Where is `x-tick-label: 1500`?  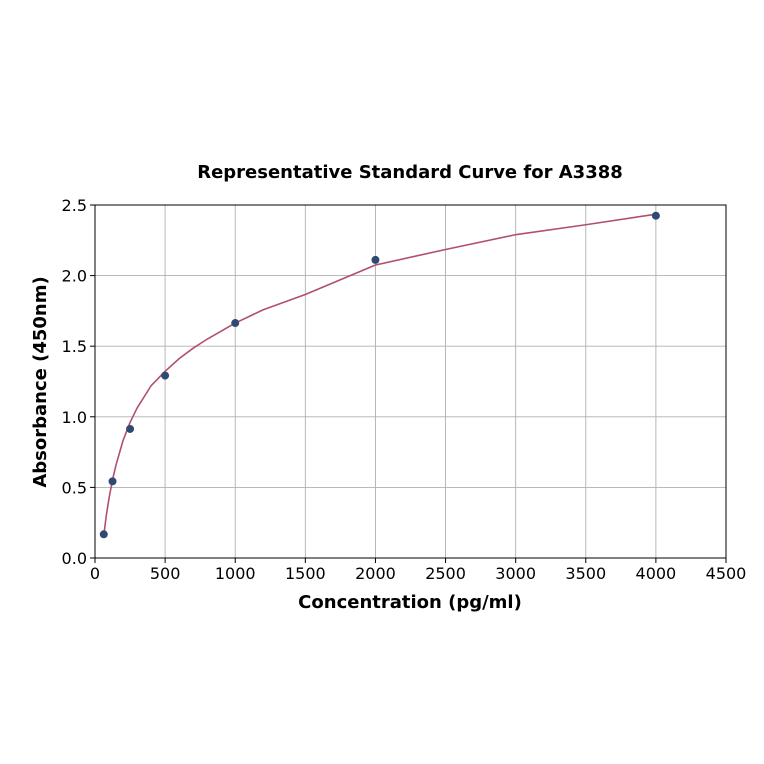 x-tick-label: 1500 is located at coordinates (305, 573).